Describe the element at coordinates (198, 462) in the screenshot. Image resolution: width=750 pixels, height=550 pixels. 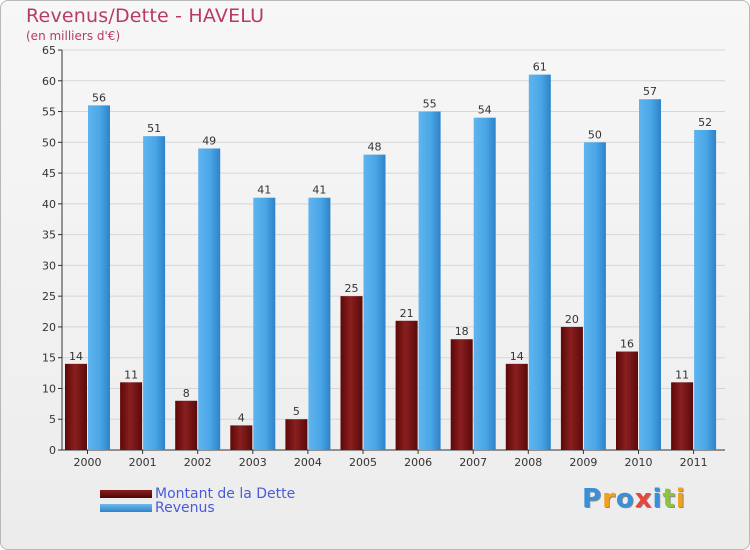
I see `x-tick-label: 2002` at that location.